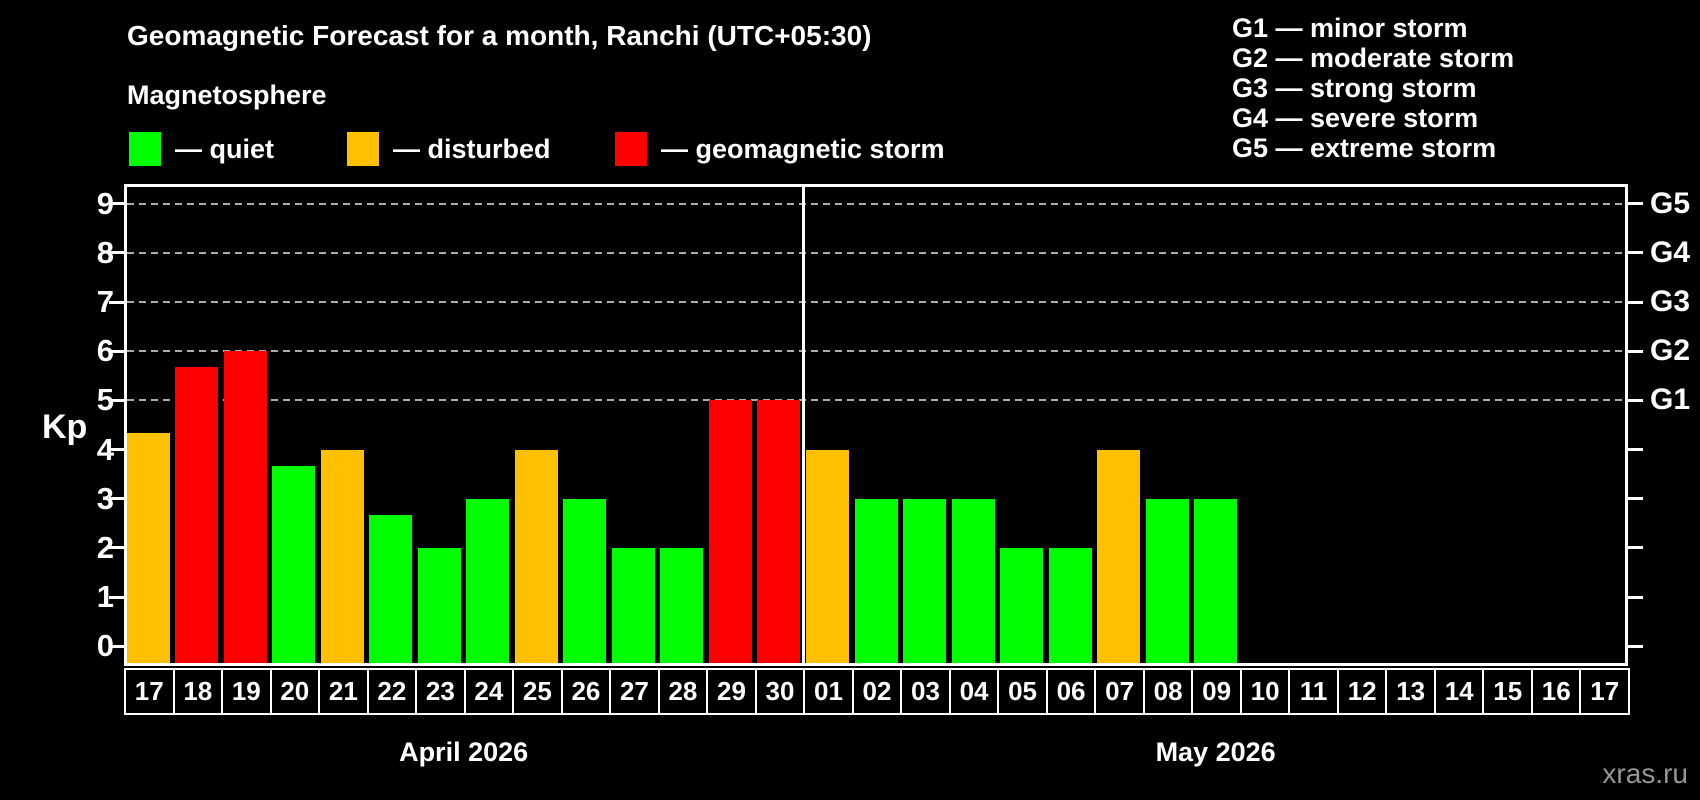 The image size is (1700, 800). What do you see at coordinates (683, 691) in the screenshot?
I see `date-cell-28: 28` at bounding box center [683, 691].